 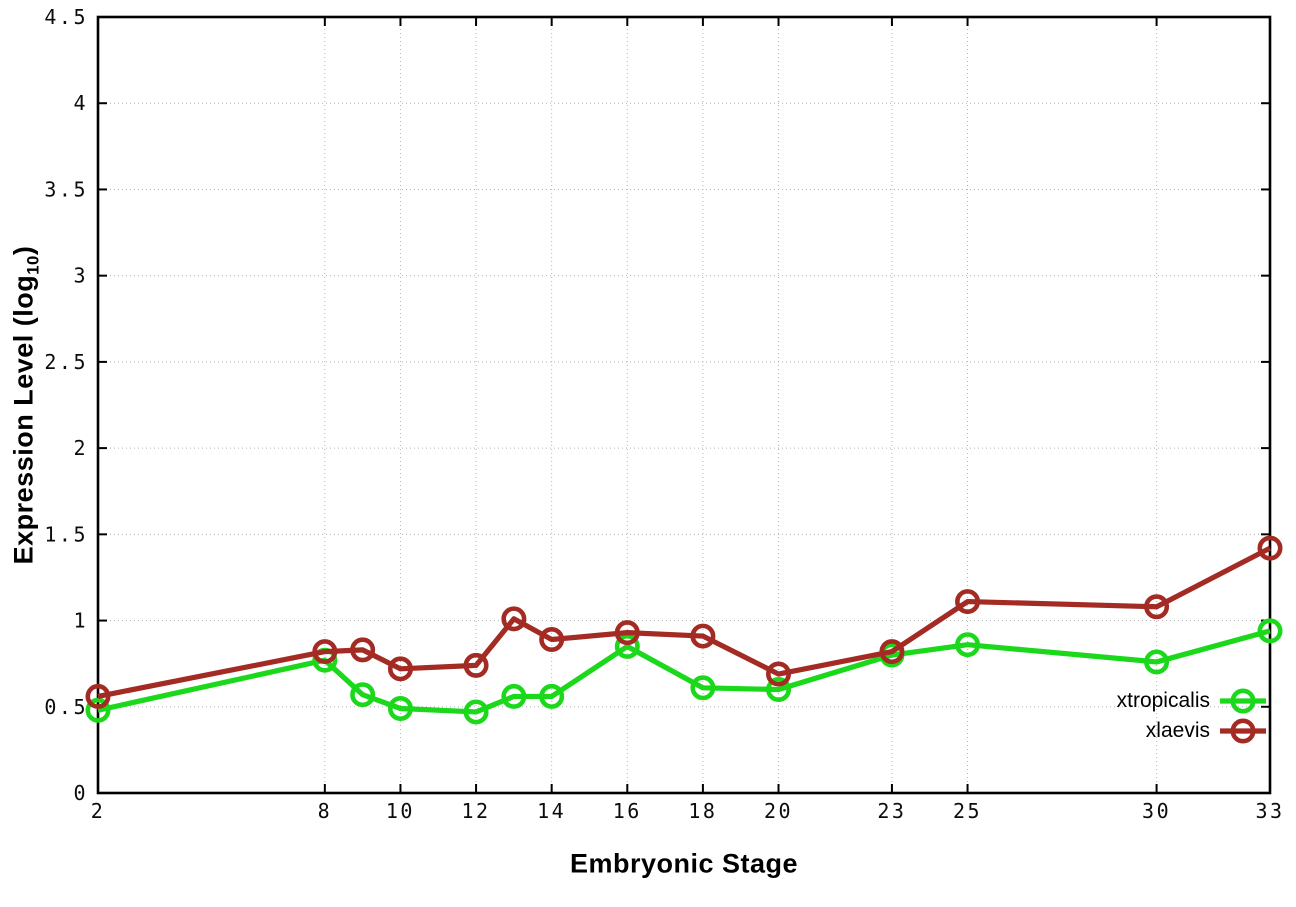 I want to click on y-tick-label: 2, so click(x=80, y=448).